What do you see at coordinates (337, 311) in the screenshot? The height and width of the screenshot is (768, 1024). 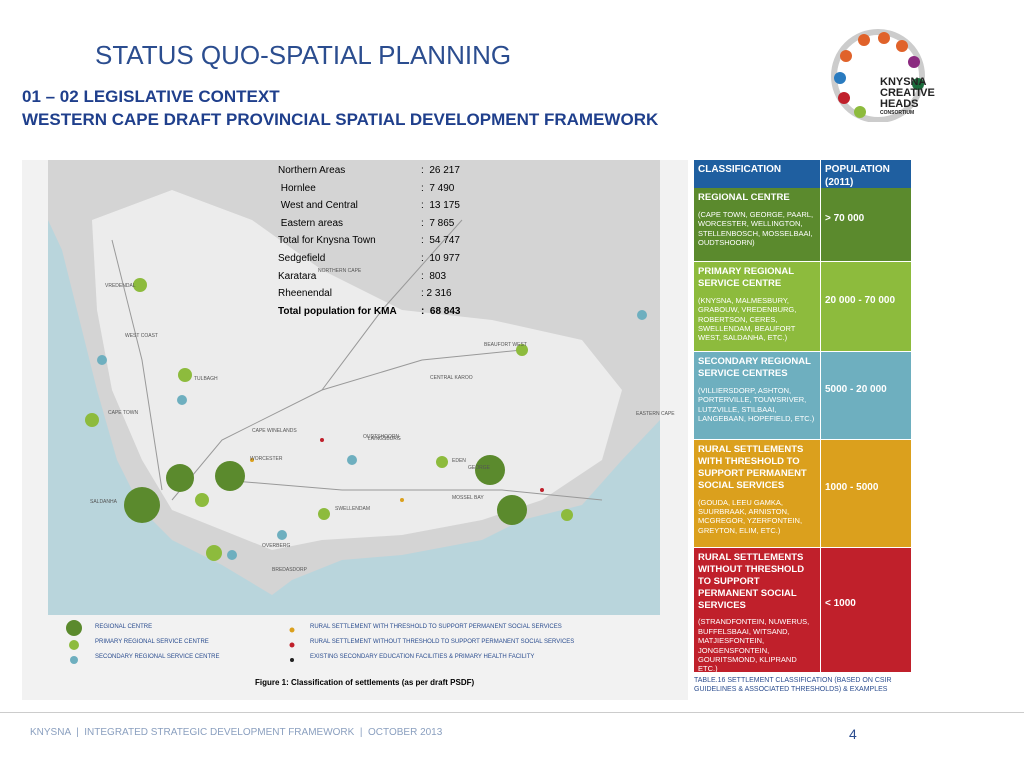 I see `population-name: Total population for KMA` at bounding box center [337, 311].